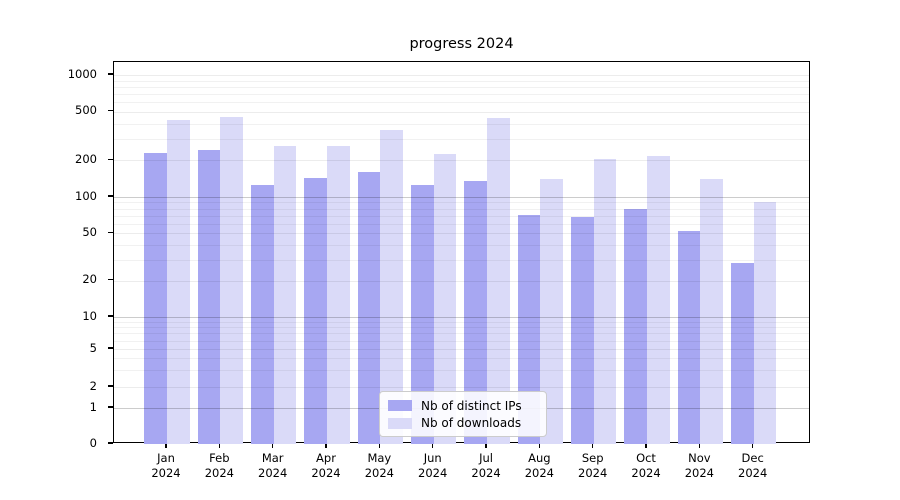 This screenshot has height=500, width=900. I want to click on xtick-label-may: May 2024, so click(379, 466).